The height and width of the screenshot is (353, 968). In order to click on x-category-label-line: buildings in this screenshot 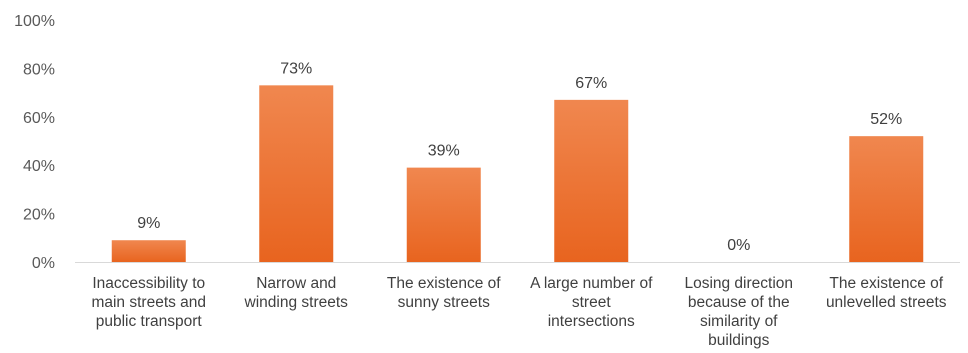, I will do `click(738, 340)`.